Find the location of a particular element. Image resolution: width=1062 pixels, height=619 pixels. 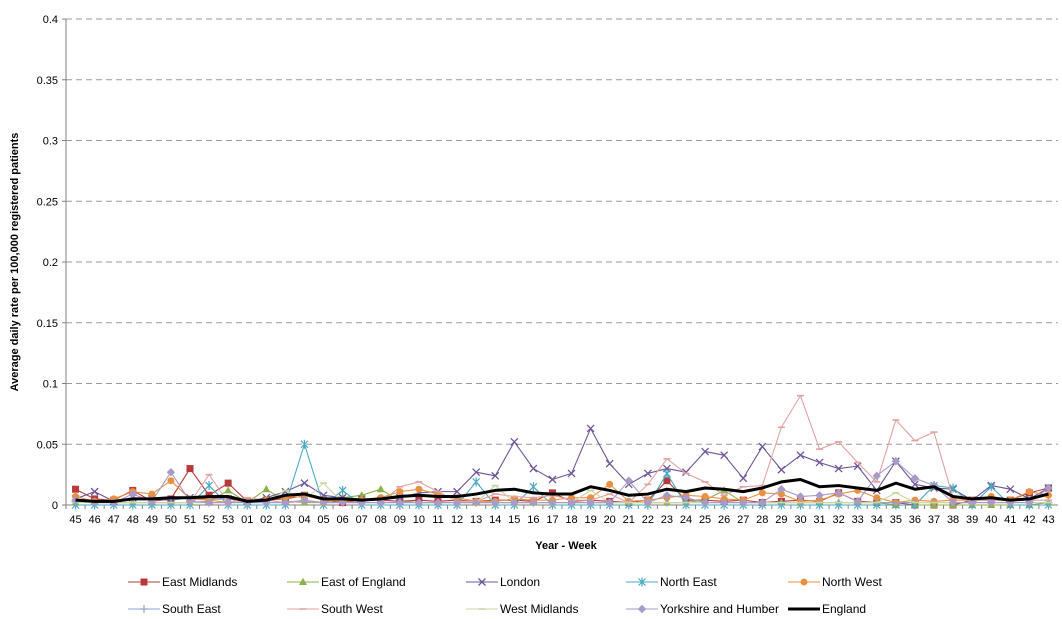

y-tick-labels: 0 0.05 0.1 0.15 0.2 0.25 0.3 0.35 0.4 is located at coordinates (47, 263).